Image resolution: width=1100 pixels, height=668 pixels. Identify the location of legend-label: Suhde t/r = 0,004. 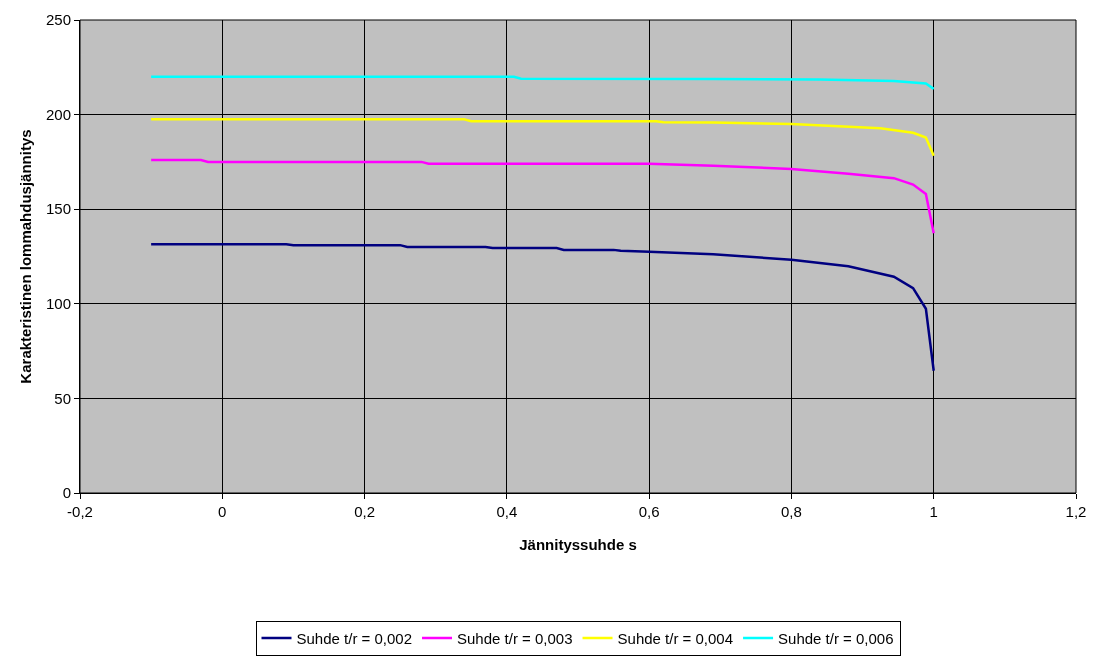
(675, 638).